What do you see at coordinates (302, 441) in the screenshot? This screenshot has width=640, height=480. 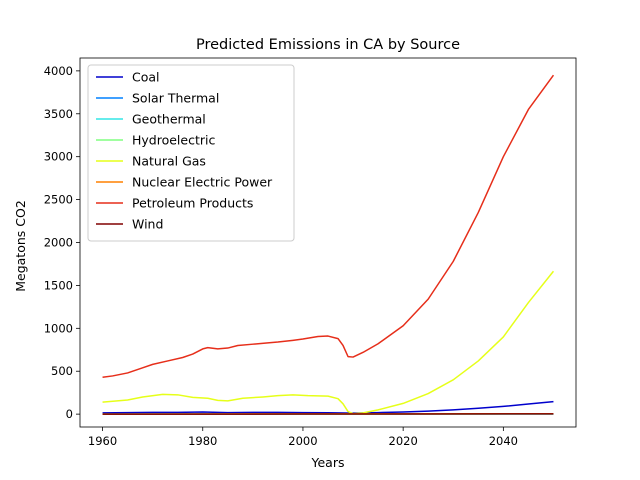 I see `x-tick-label: 2000` at bounding box center [302, 441].